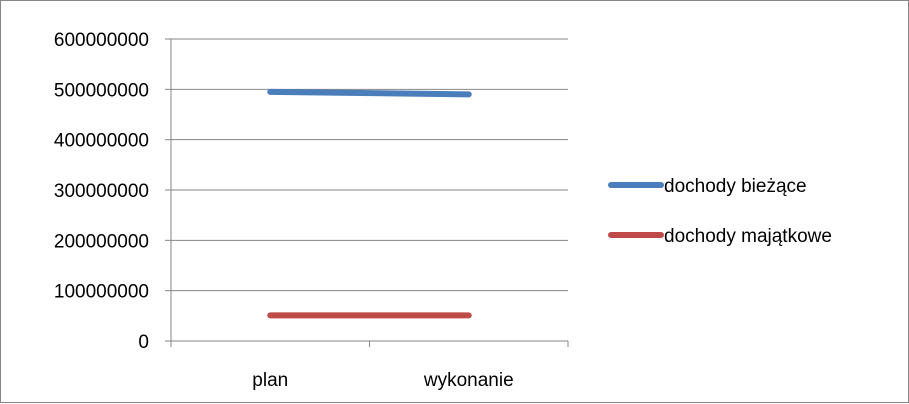 The width and height of the screenshot is (909, 404). What do you see at coordinates (748, 236) in the screenshot?
I see `legend-label: dochody majątkowe` at bounding box center [748, 236].